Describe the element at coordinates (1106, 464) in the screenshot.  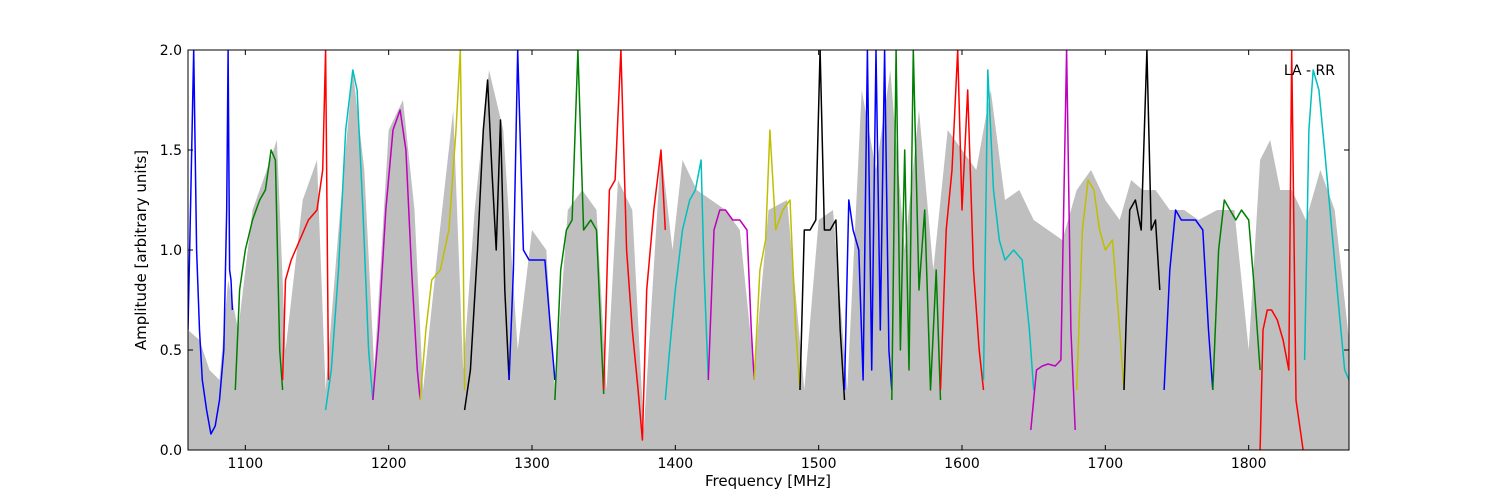
I see `x-tick-label: 1700` at that location.